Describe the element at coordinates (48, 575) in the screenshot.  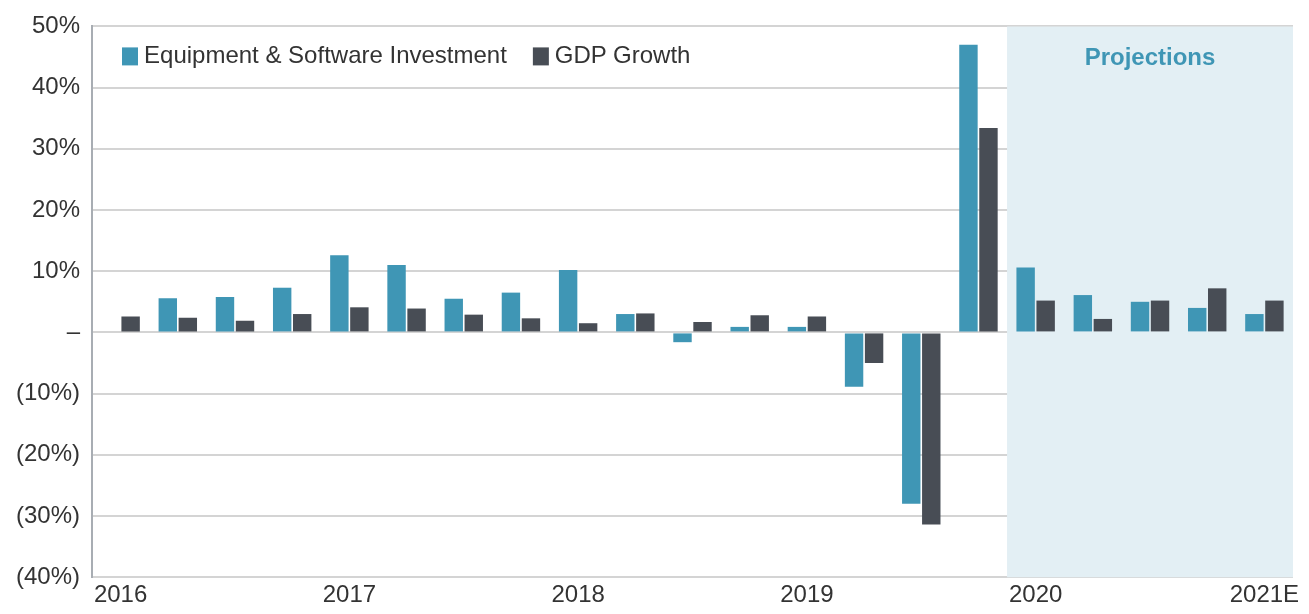
I see `y-tick-label: (40%)` at that location.